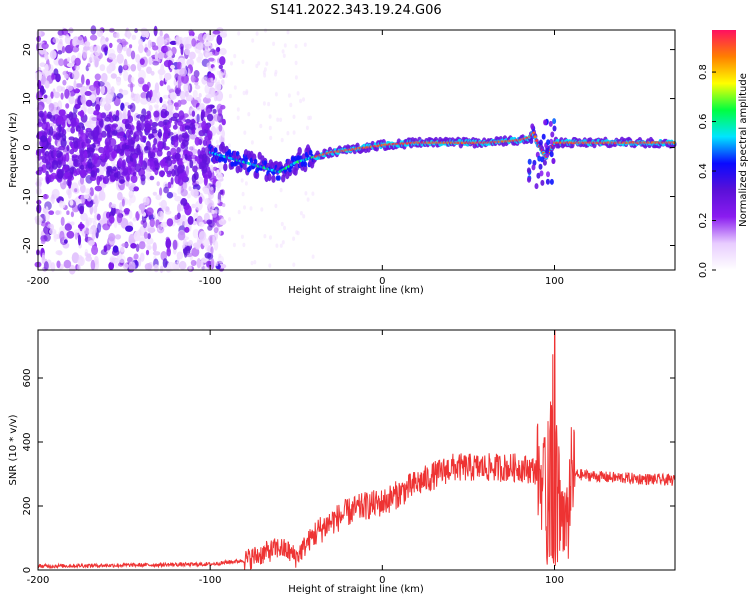  I want to click on spectrogram-y-tick-label: 0, so click(27, 147).